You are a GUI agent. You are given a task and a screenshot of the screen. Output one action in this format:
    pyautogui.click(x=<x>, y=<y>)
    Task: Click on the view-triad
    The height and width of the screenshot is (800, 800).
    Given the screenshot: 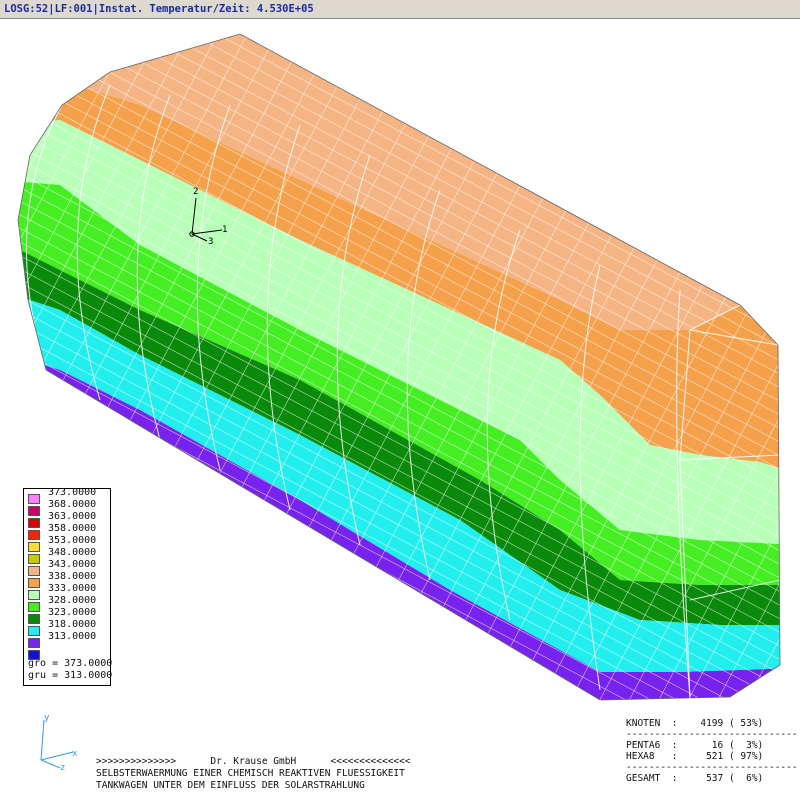 What is the action you would take?
    pyautogui.click(x=57, y=744)
    